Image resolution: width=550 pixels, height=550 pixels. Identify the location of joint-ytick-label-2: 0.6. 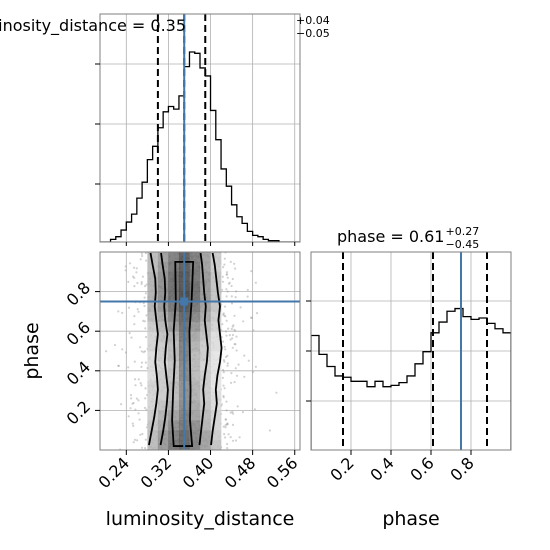
(78, 333).